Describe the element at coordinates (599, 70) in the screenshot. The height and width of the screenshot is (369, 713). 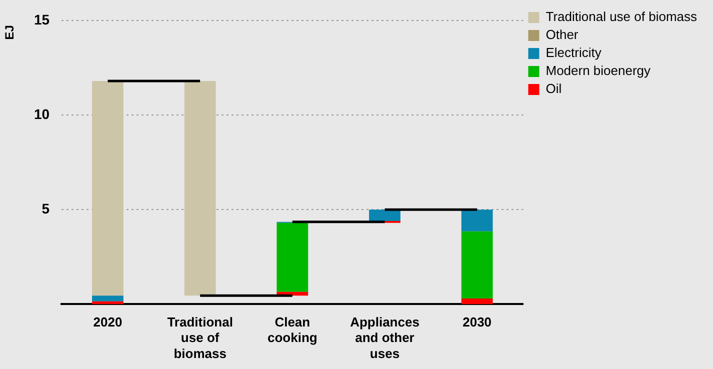
I see `legend-label: Modern bioenergy` at that location.